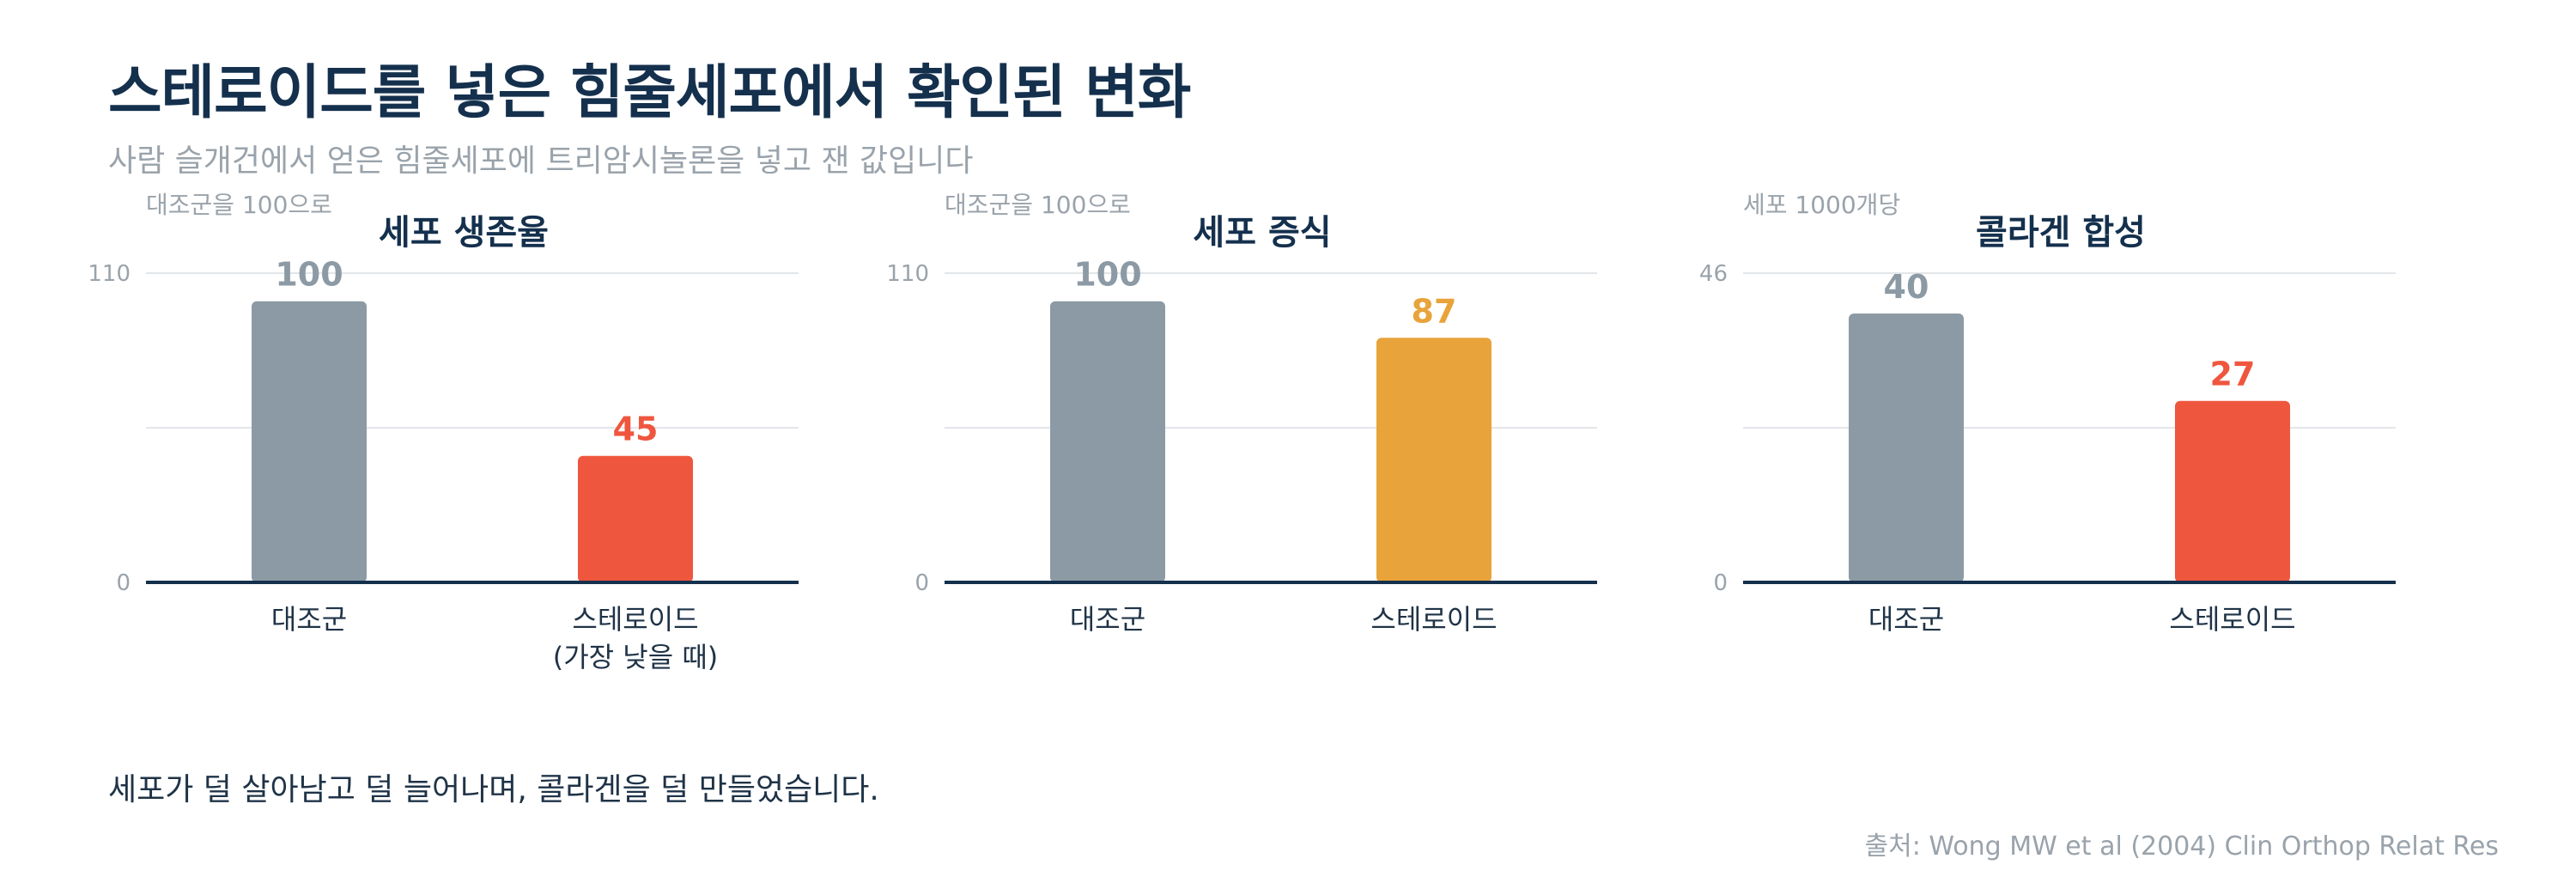 The width and height of the screenshot is (2576, 877). I want to click on y-unit-label: 세포 1000개당, so click(1821, 205).